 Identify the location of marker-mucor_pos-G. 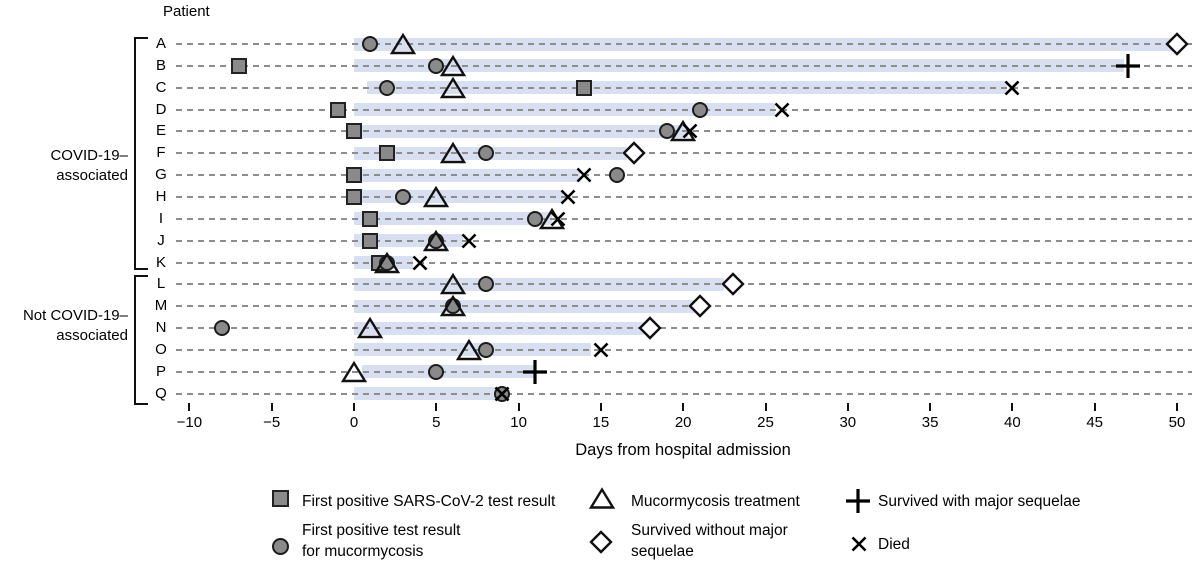
(617, 175).